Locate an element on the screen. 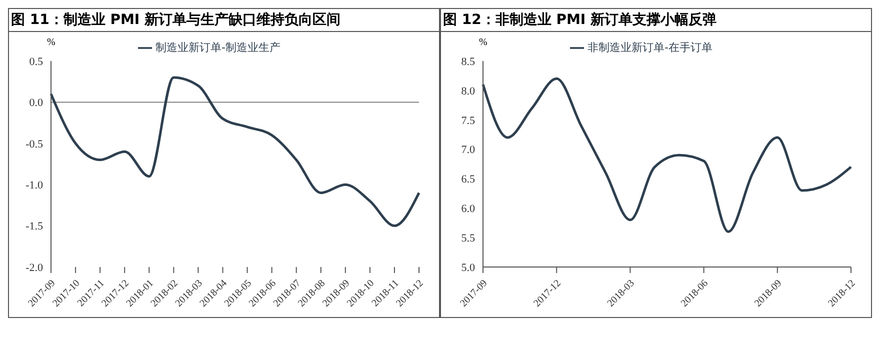 The width and height of the screenshot is (880, 349). y-tick-label: 5.5 is located at coordinates (468, 238).